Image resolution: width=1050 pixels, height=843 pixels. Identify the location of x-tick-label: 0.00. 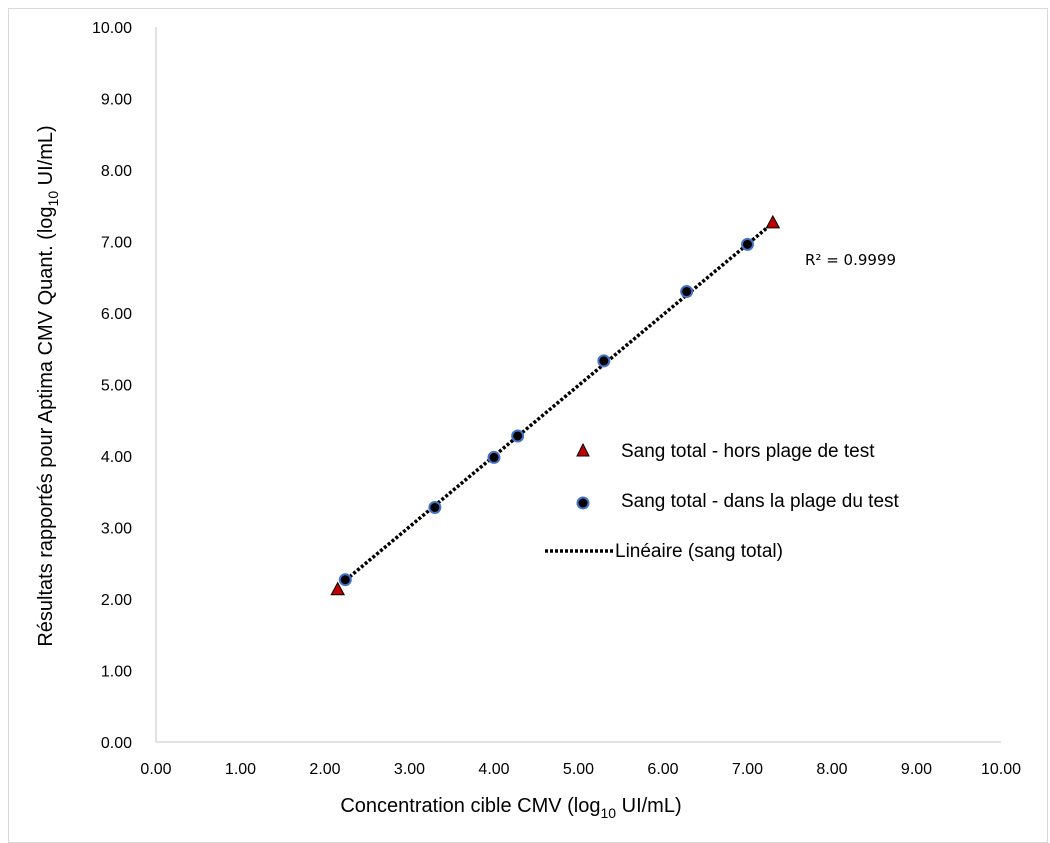
(155, 769).